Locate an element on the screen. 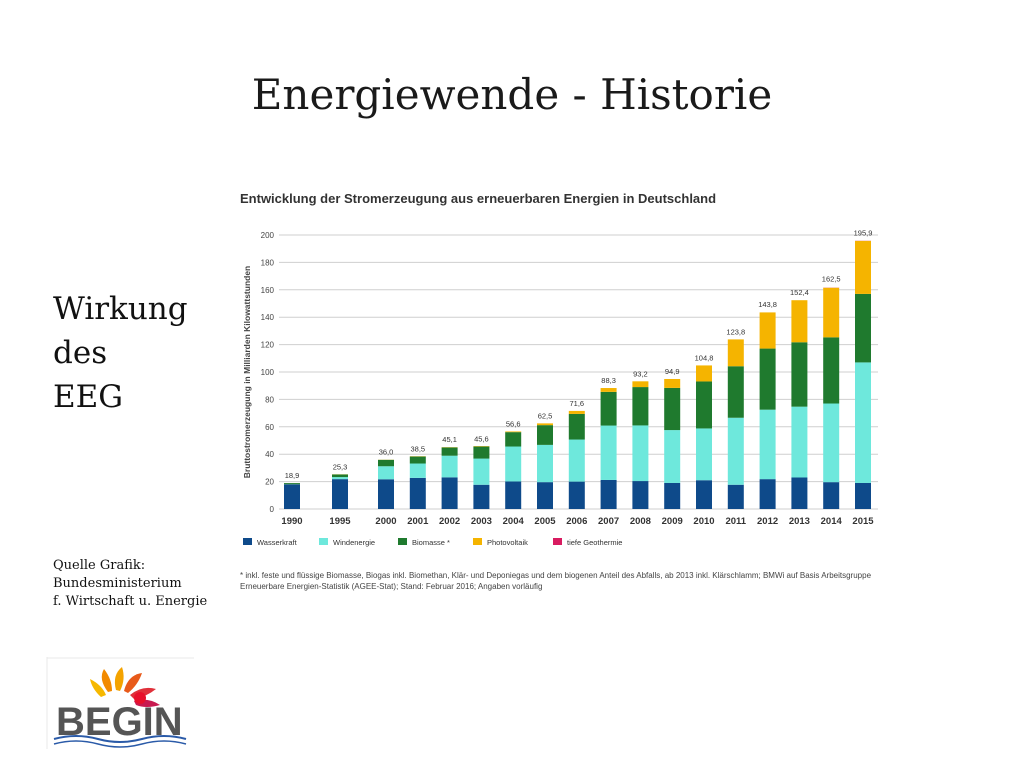 The height and width of the screenshot is (768, 1024). y-tick-label: 200 is located at coordinates (268, 235).